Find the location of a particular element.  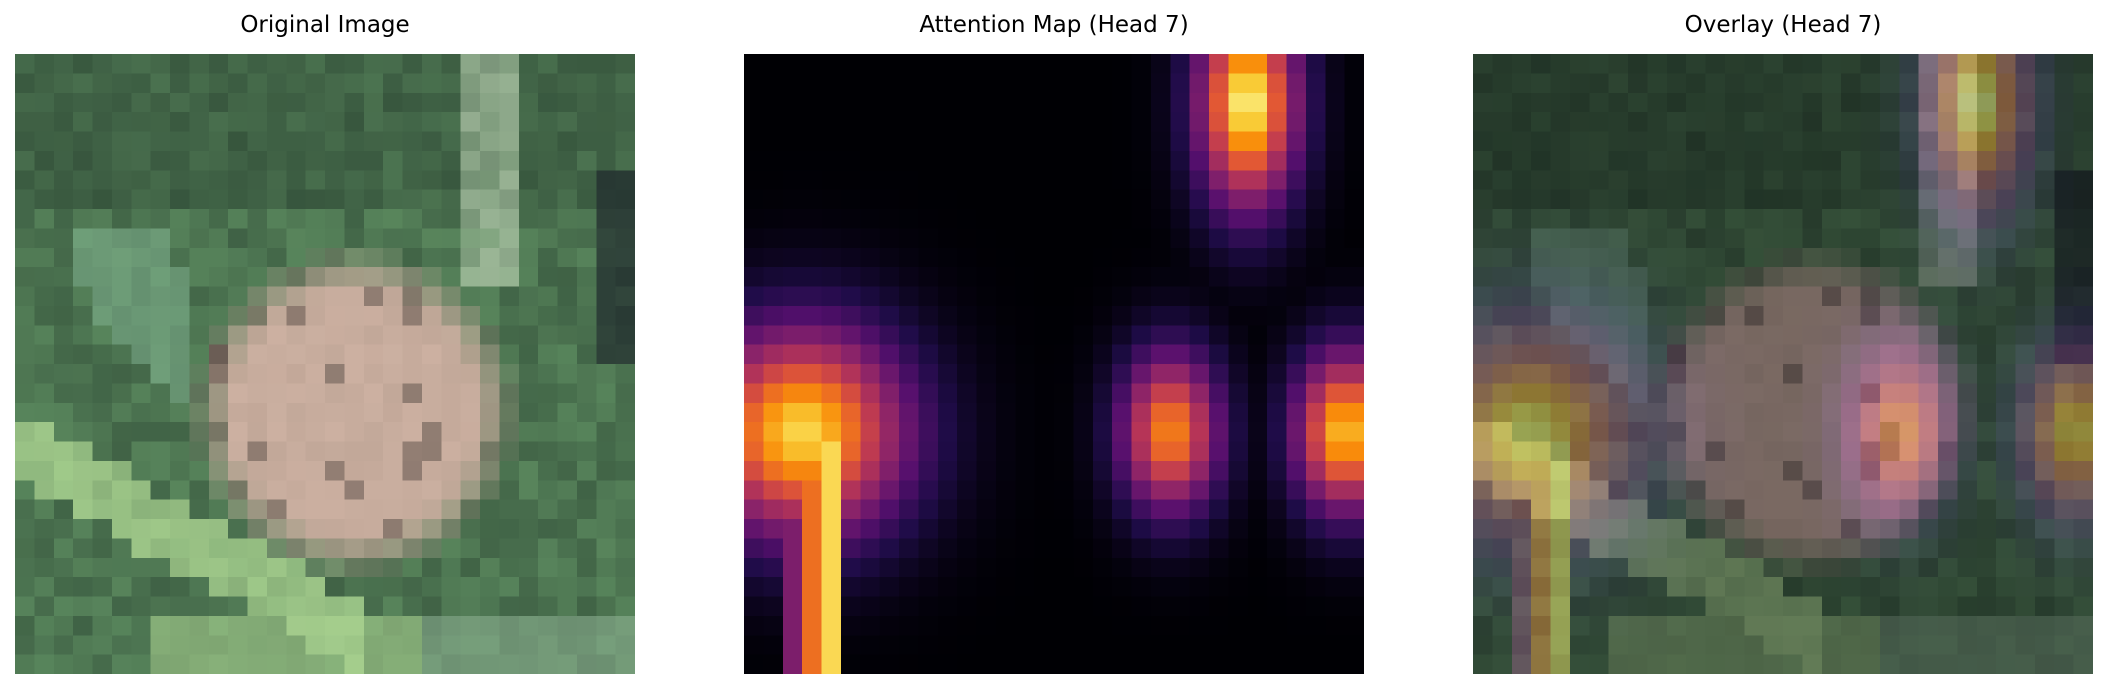

panel-title-attention: Attention Map (Head 7) is located at coordinates (1054, 25).